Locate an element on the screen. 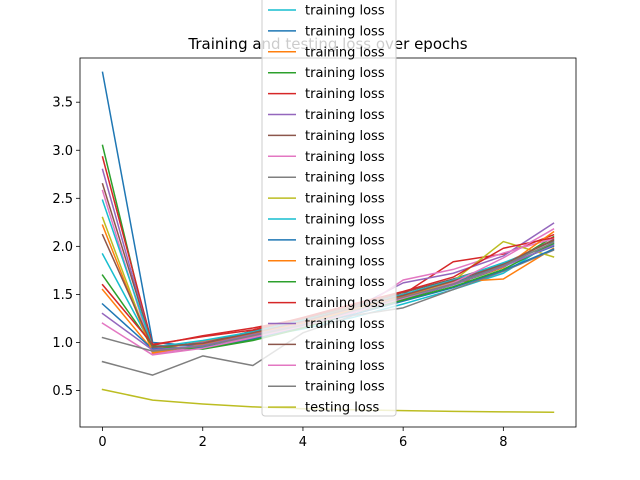 The height and width of the screenshot is (480, 640). legend-label-9: training loss is located at coordinates (345, 178).